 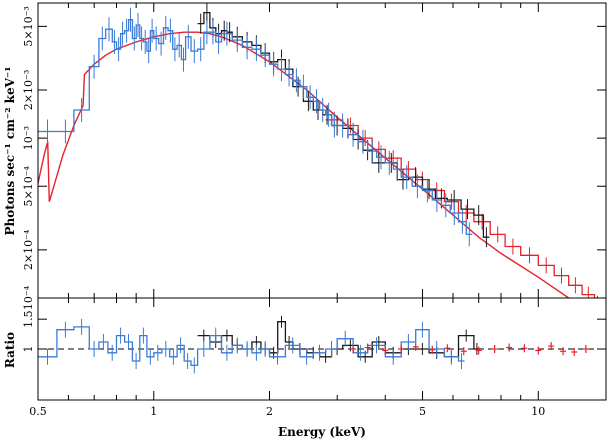 What do you see at coordinates (422, 411) in the screenshot?
I see `x-tick-label: 5` at bounding box center [422, 411].